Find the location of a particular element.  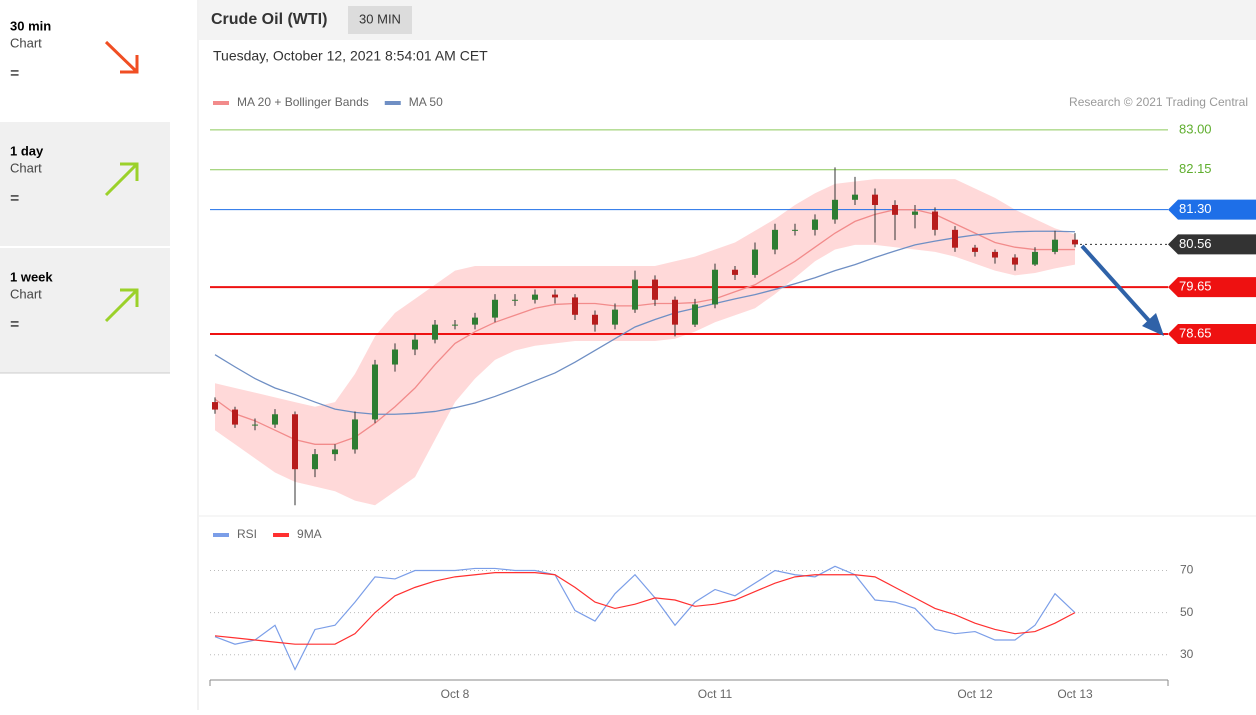

instrument-title: Crude Oil (WTI) is located at coordinates (269, 19).